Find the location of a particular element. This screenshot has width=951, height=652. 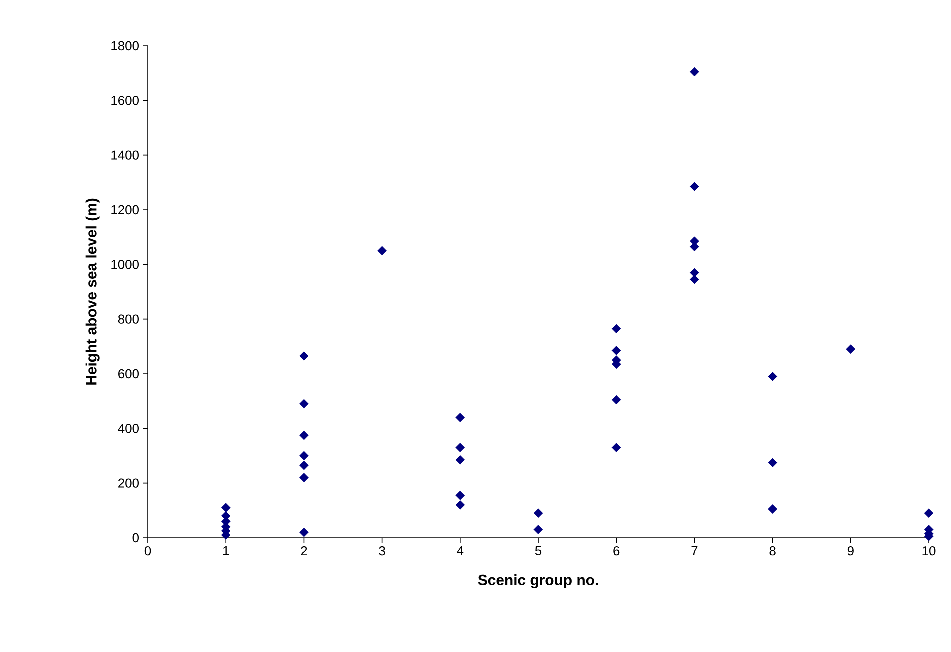

y-tick-label: 1000 is located at coordinates (125, 265).